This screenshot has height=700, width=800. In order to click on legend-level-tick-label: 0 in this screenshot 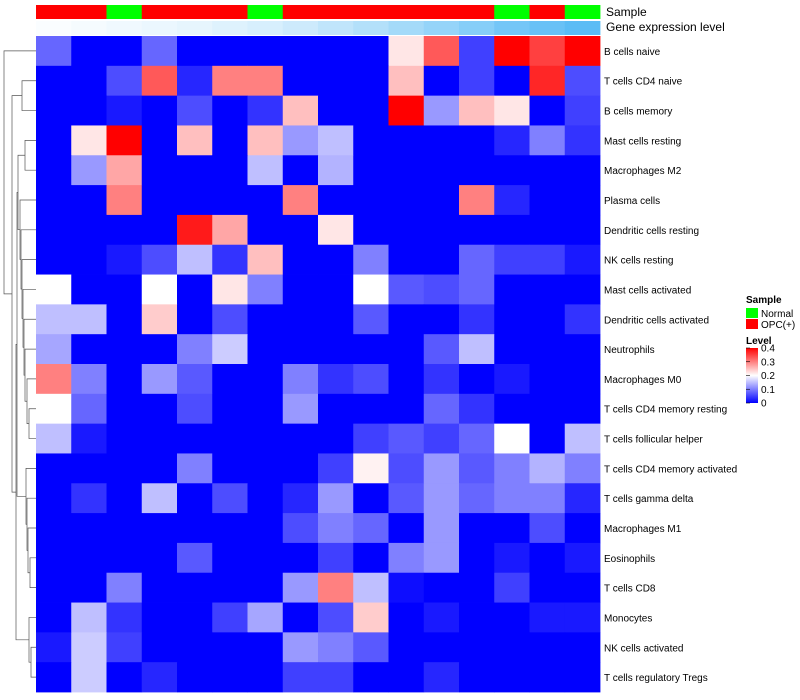, I will do `click(764, 404)`.